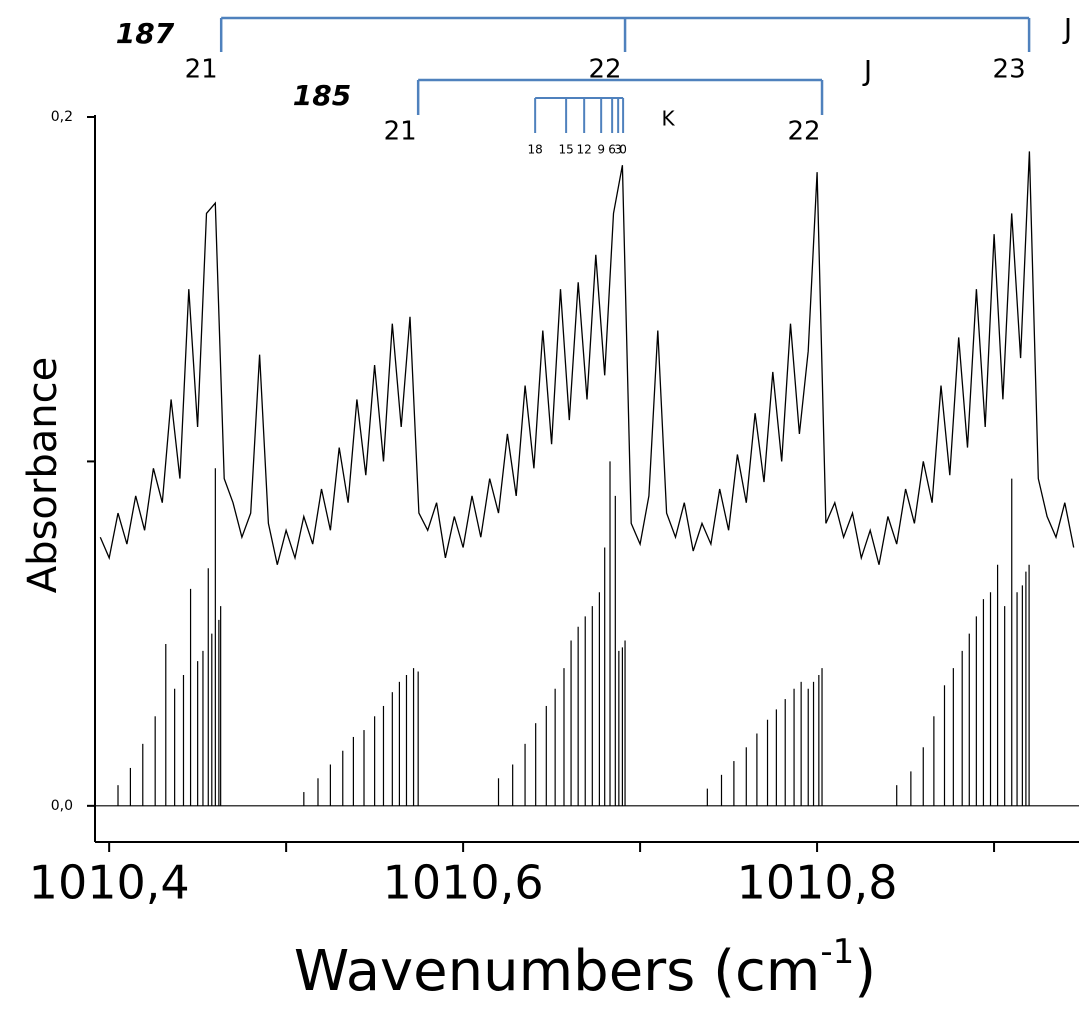  Describe the element at coordinates (565, 150) in the screenshot. I see `k-value-label: 15` at that location.